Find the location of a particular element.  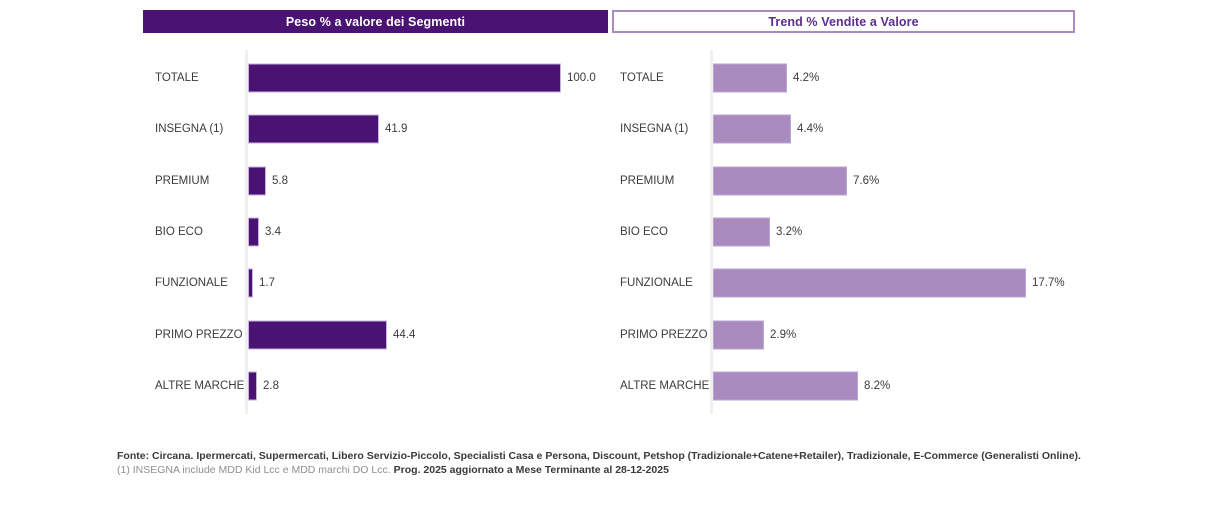

value-label: 8.2% is located at coordinates (877, 386).